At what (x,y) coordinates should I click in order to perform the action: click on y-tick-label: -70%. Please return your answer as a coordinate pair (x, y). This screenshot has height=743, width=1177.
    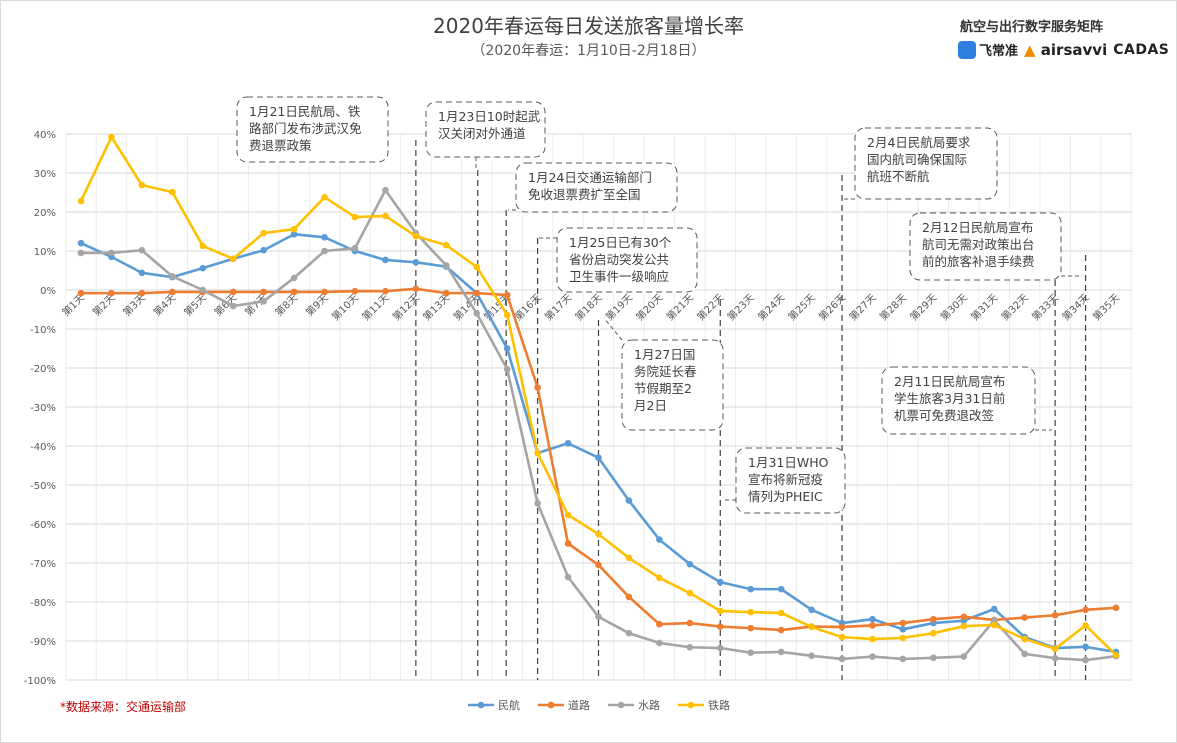
    Looking at the image, I should click on (43, 564).